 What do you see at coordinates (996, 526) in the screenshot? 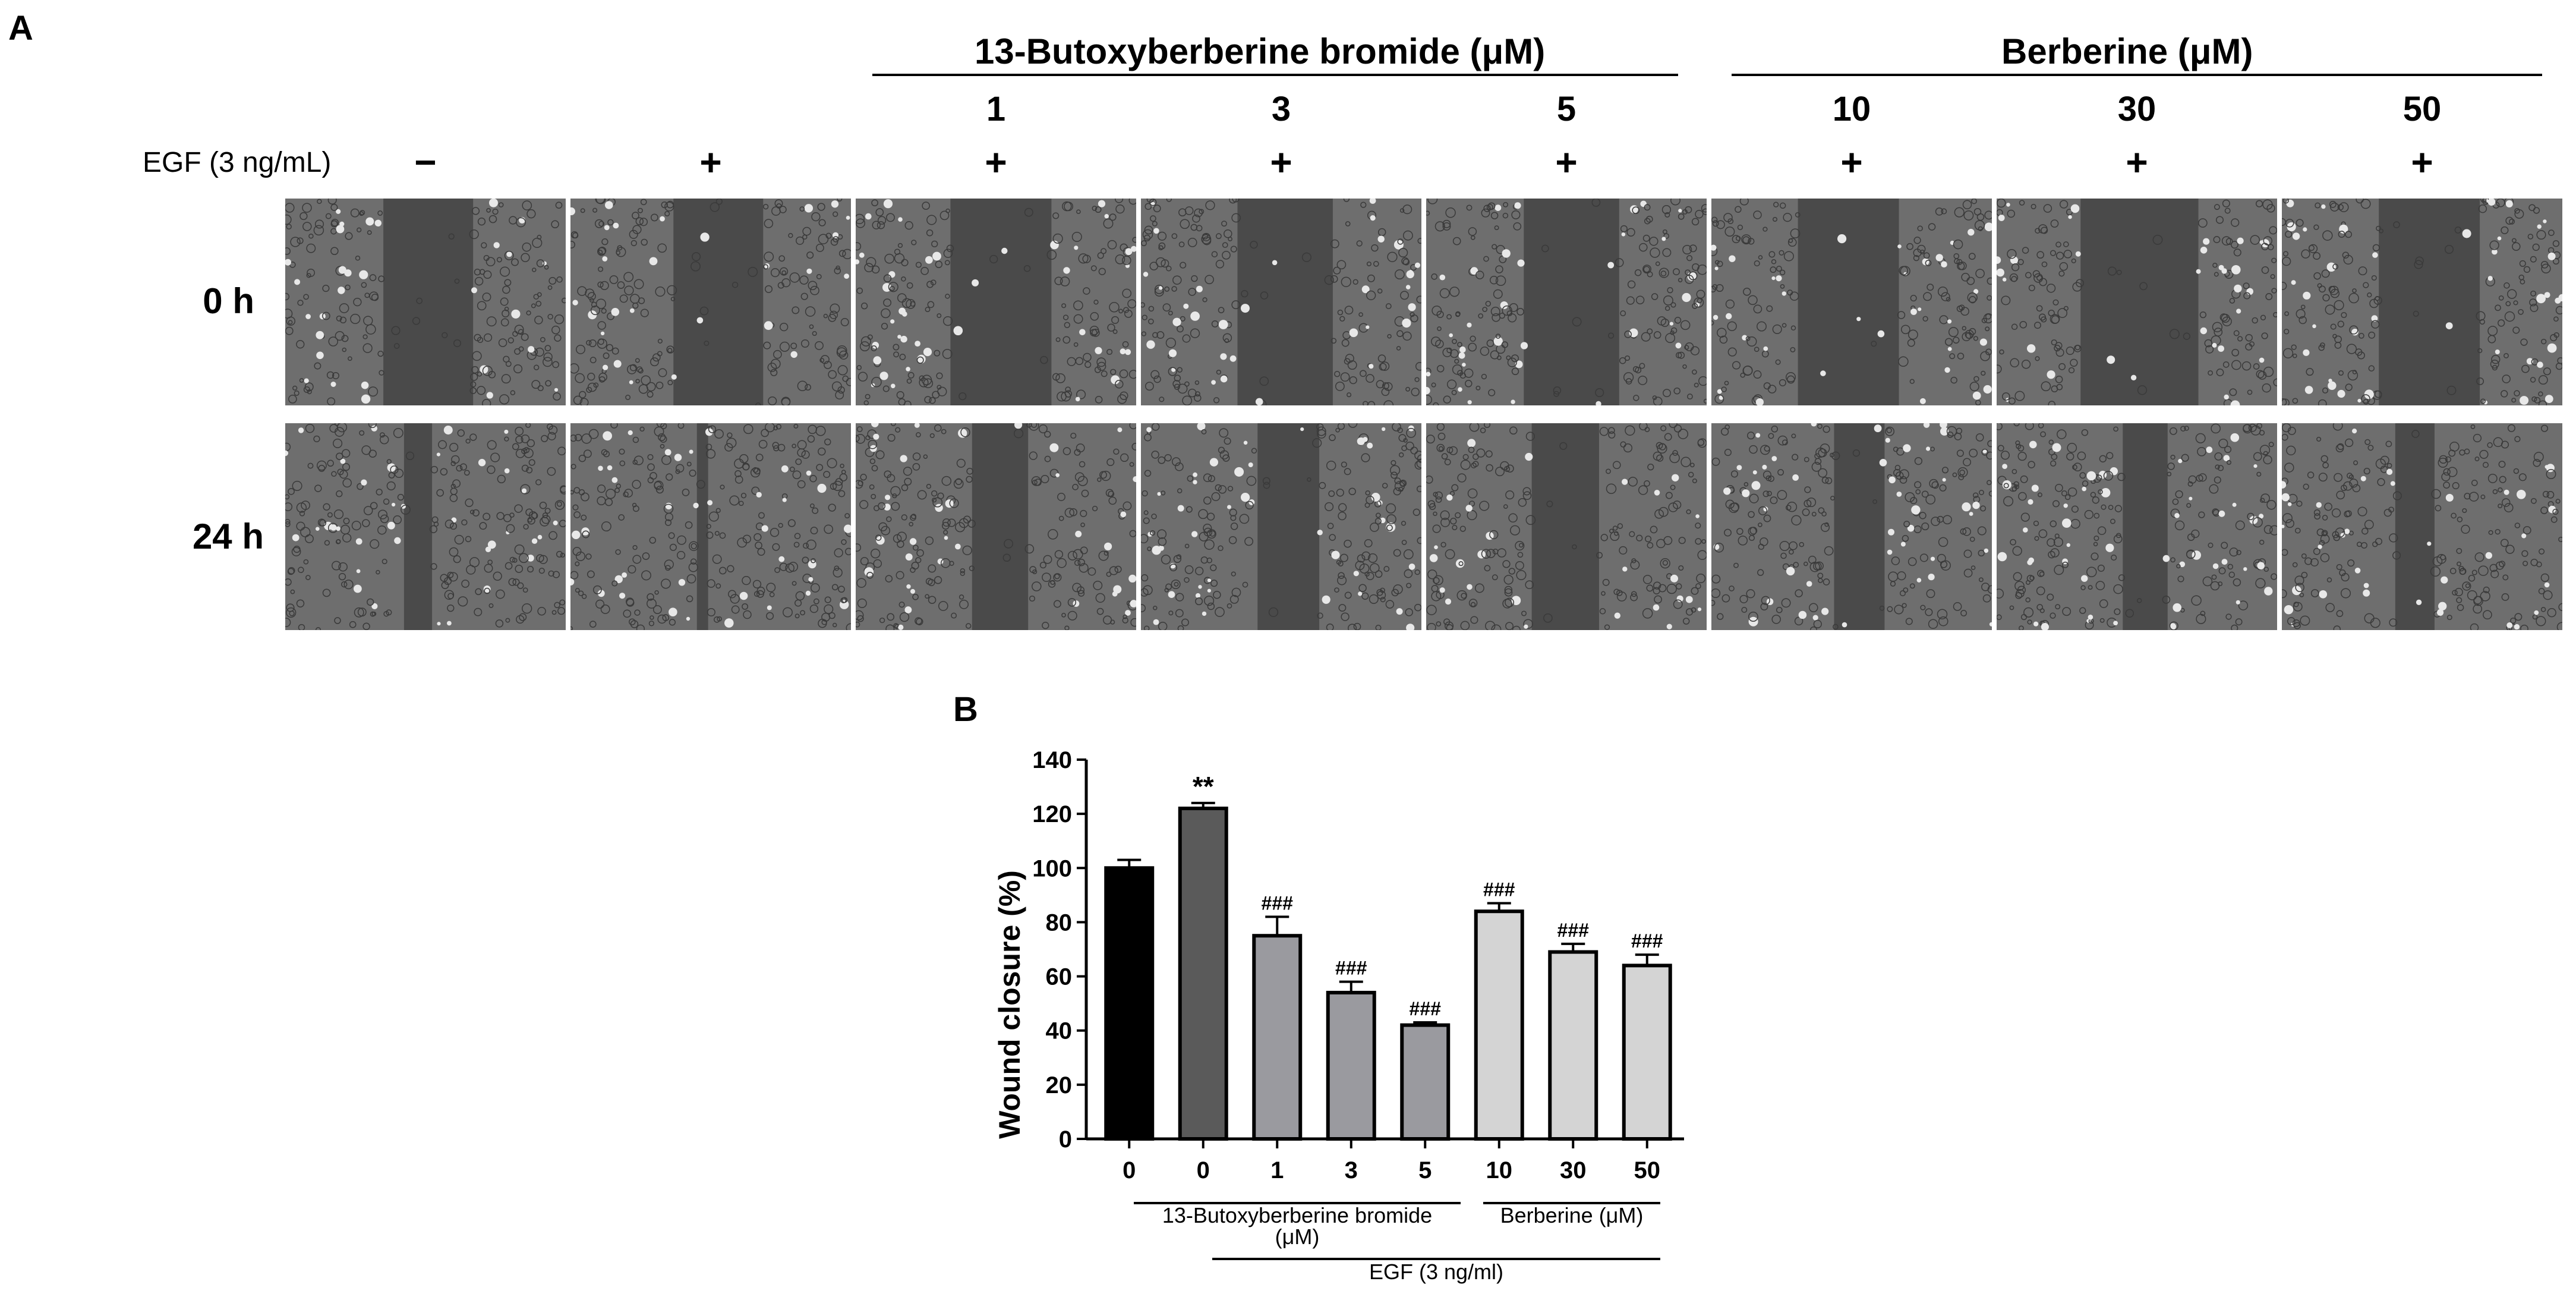
I see `micrograph-24h-col2` at bounding box center [996, 526].